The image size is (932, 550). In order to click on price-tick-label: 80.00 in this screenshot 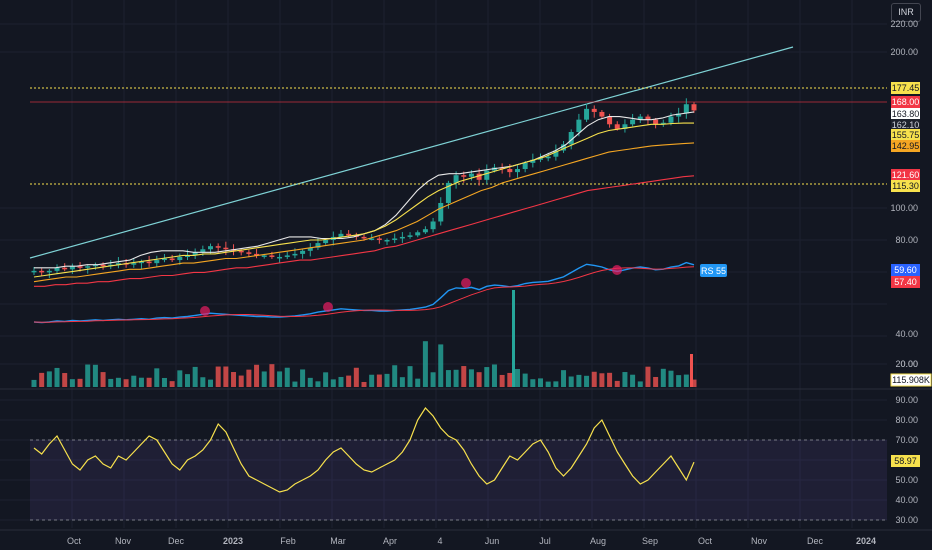, I will do `click(906, 240)`.